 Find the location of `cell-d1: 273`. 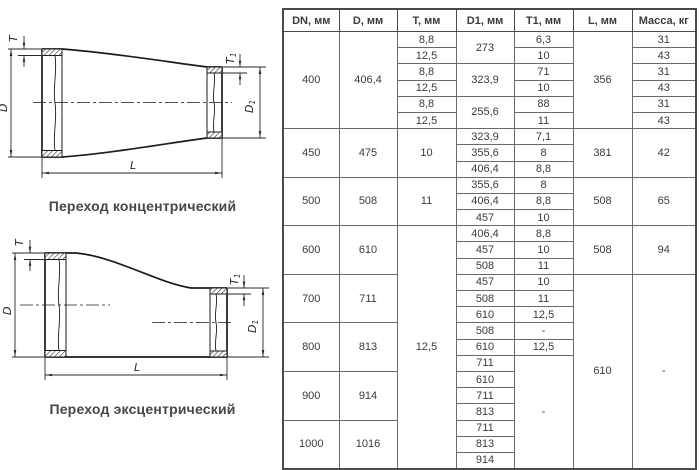

cell-d1: 273 is located at coordinates (485, 47).